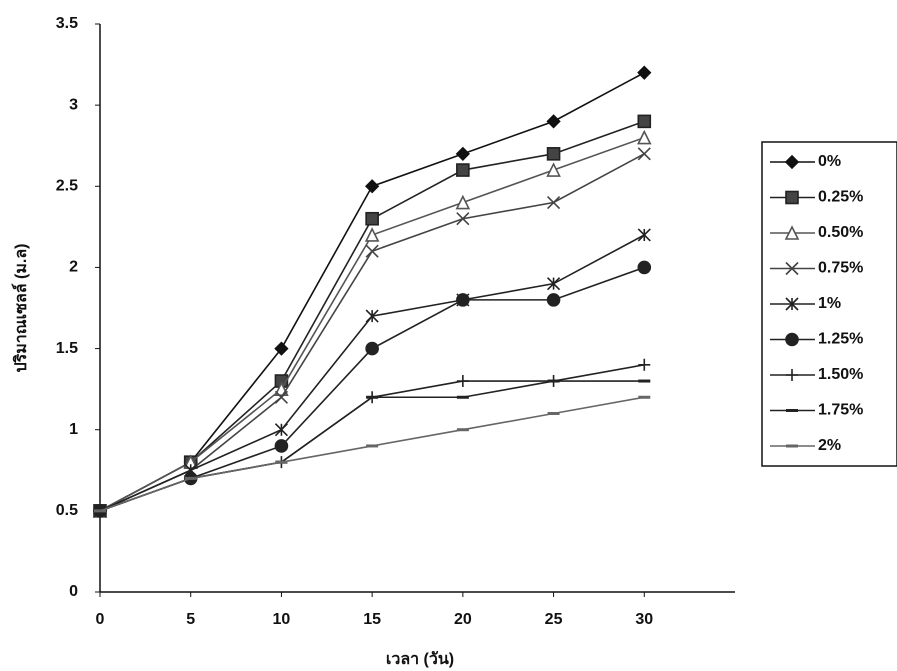 This screenshot has width=897, height=671. Describe the element at coordinates (372, 619) in the screenshot. I see `x-tick-label: 15` at that location.